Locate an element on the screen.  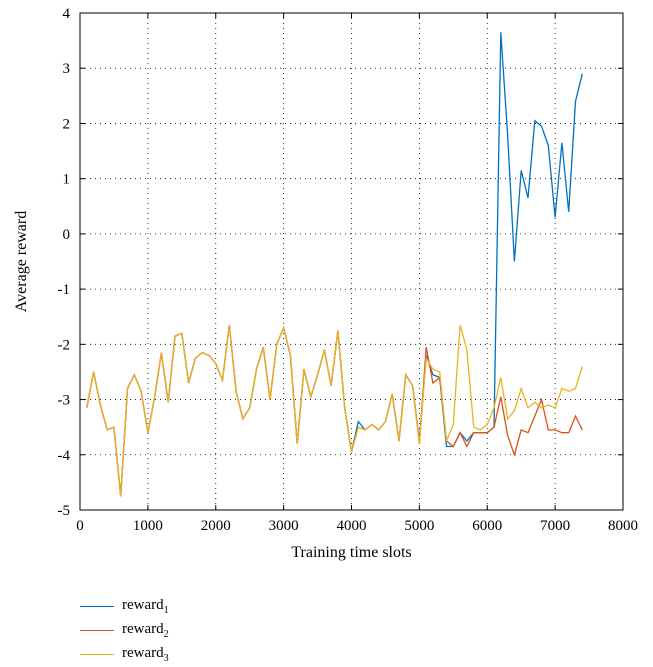
legend-item-reward-1: reward1 is located at coordinates (124, 606).